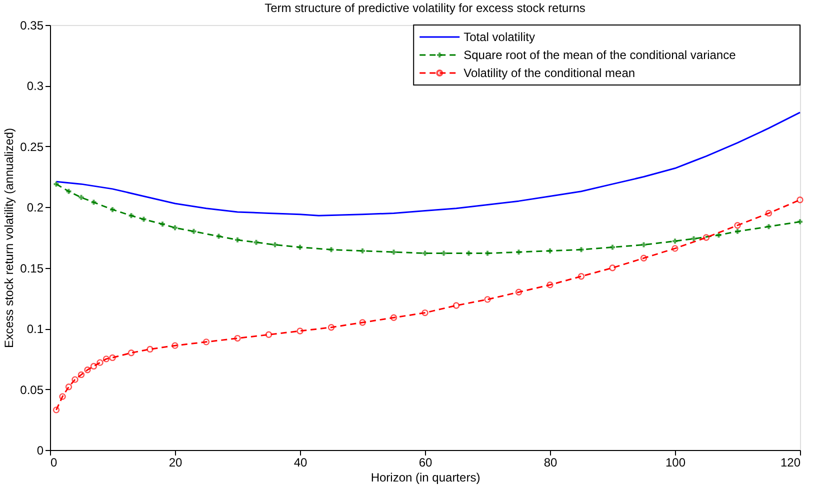  Describe the element at coordinates (32, 389) in the screenshot. I see `y-tick-label: 0.05` at that location.